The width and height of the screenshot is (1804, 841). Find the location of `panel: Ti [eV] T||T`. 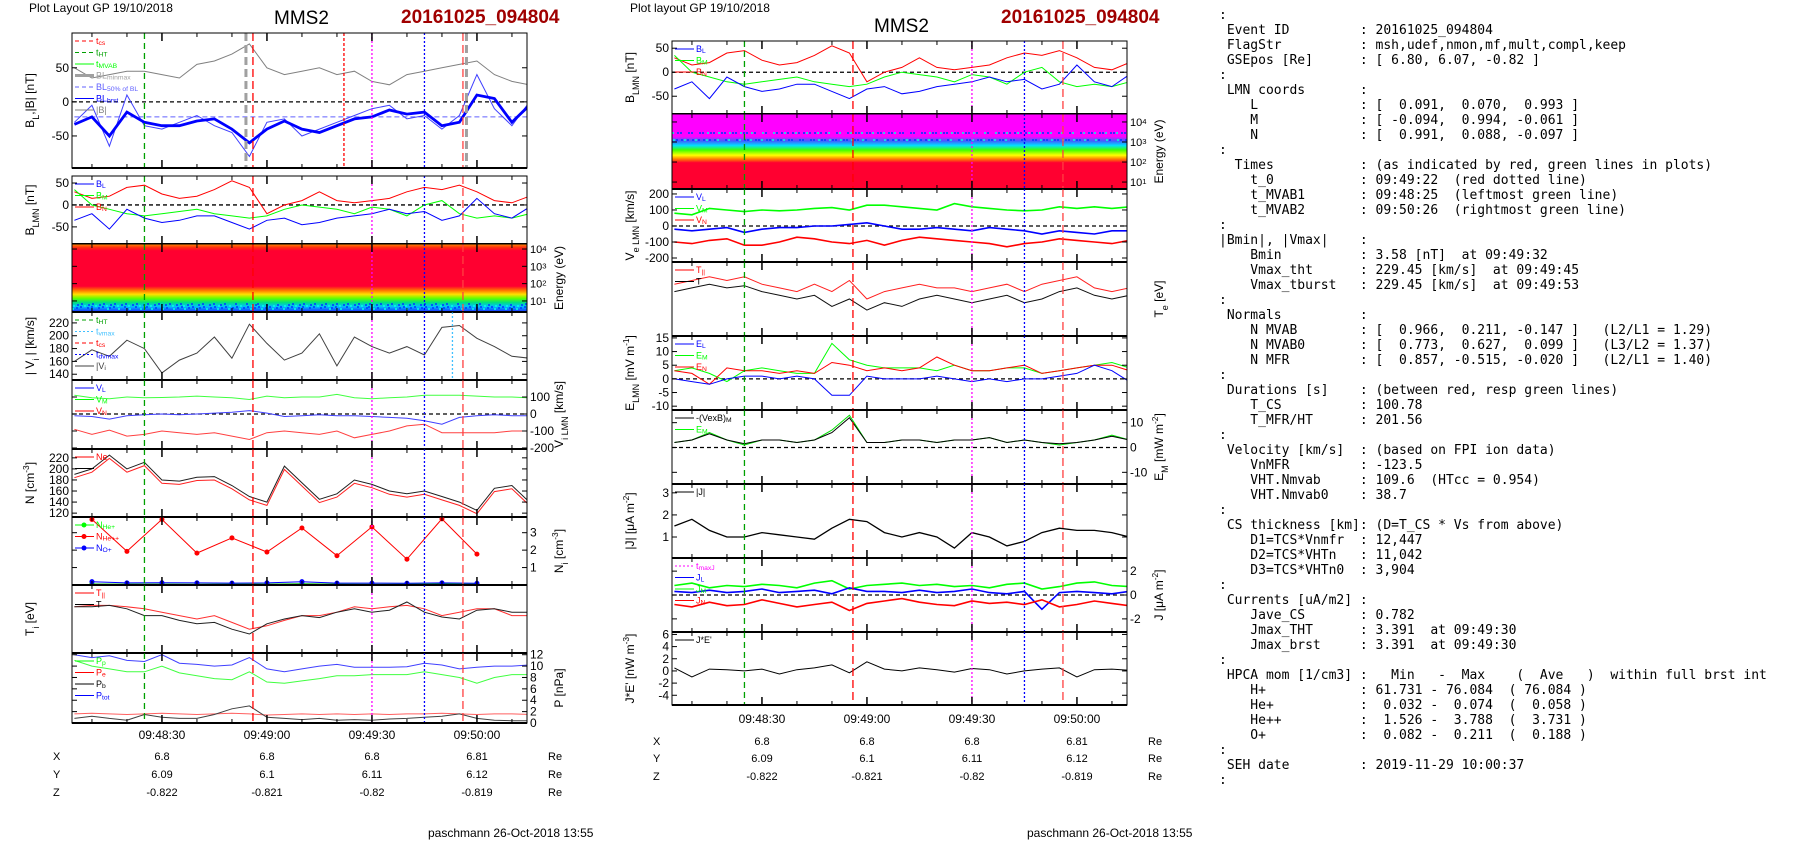

panel: Ti [eV] T||T is located at coordinates (275, 619).